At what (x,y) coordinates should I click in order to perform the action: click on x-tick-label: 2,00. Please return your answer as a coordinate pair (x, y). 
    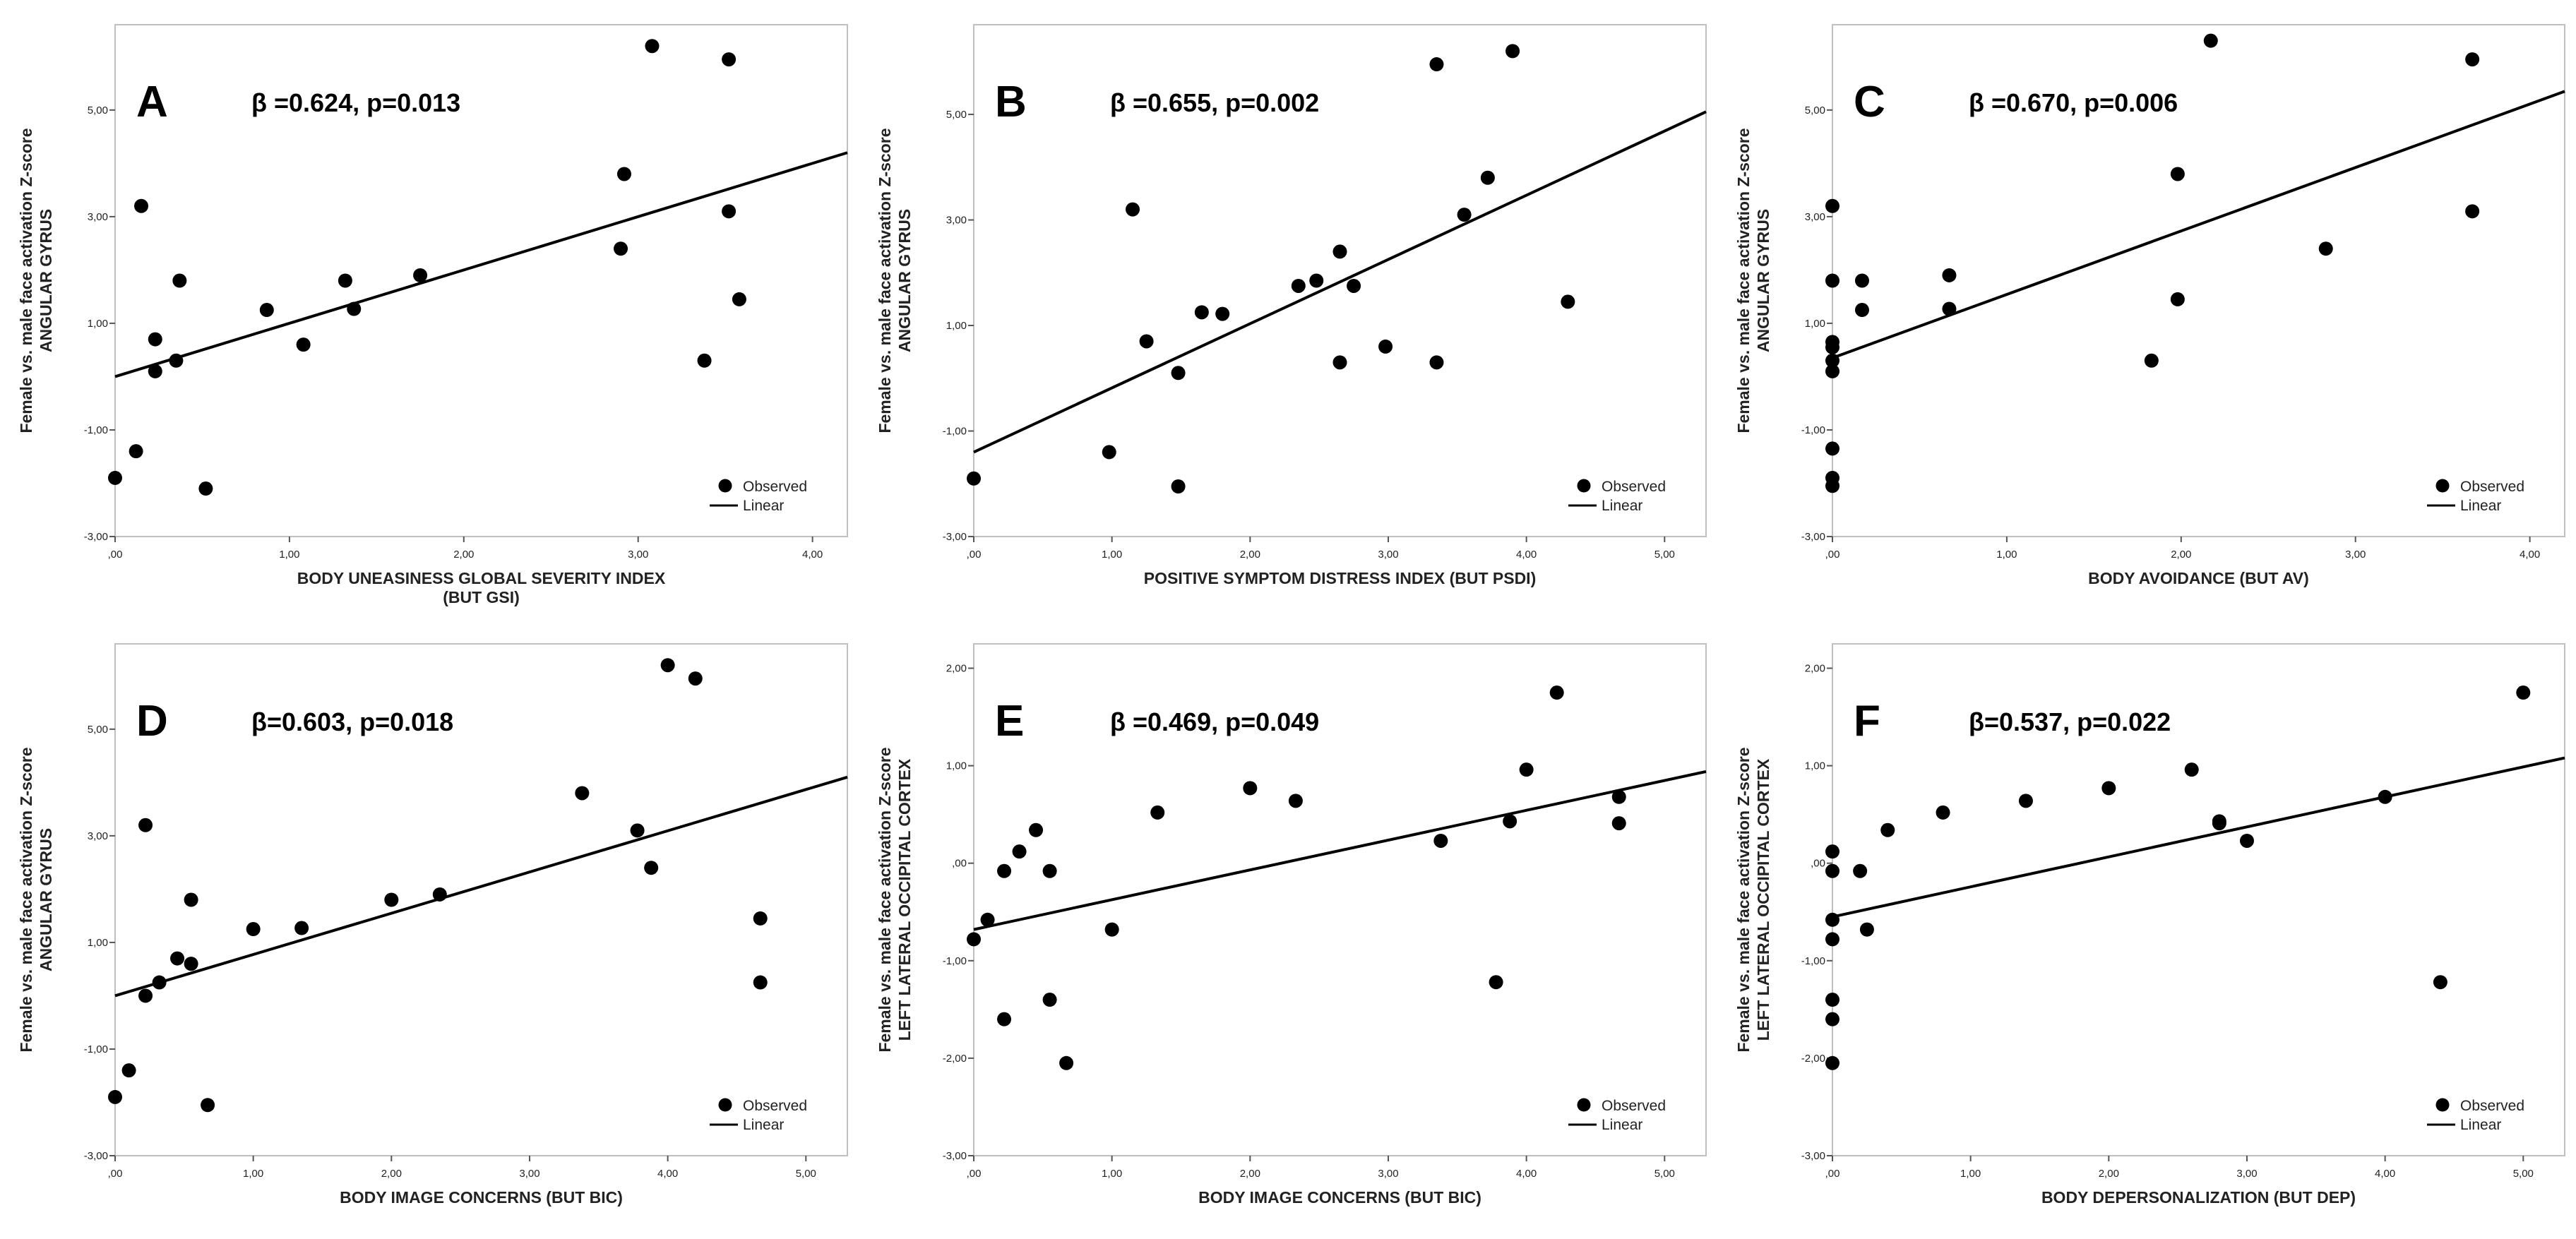
    Looking at the image, I should click on (463, 555).